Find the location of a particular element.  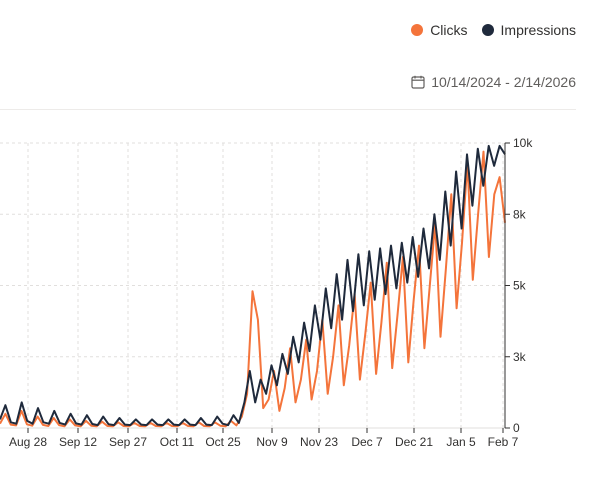

legend-label-clicks: Clicks is located at coordinates (449, 30).